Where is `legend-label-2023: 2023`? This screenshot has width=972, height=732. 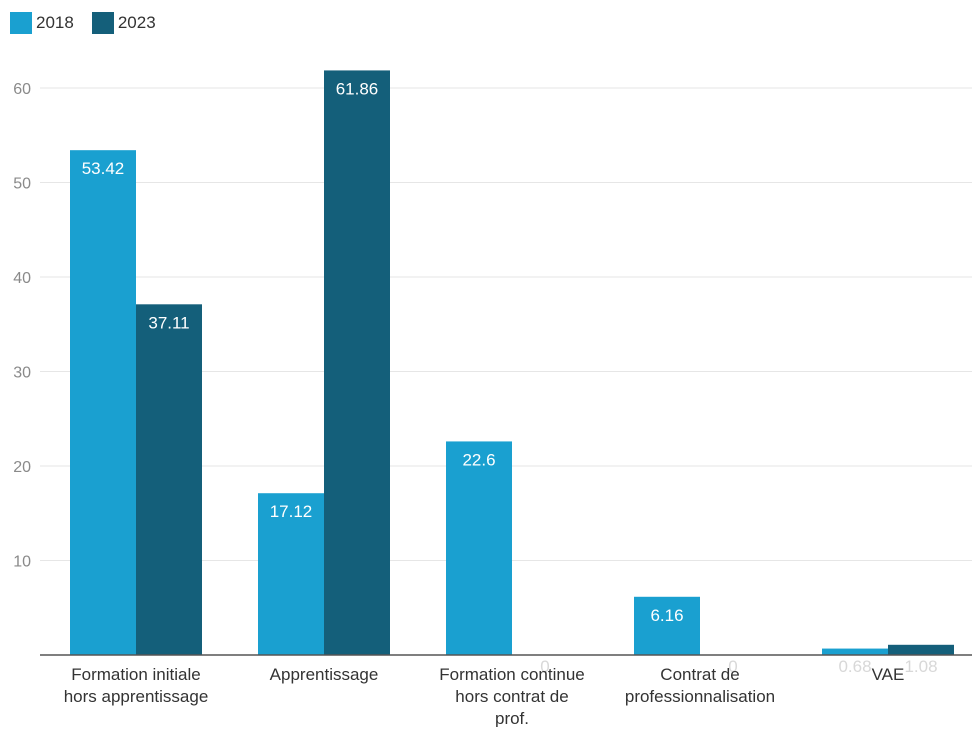 legend-label-2023: 2023 is located at coordinates (136, 22).